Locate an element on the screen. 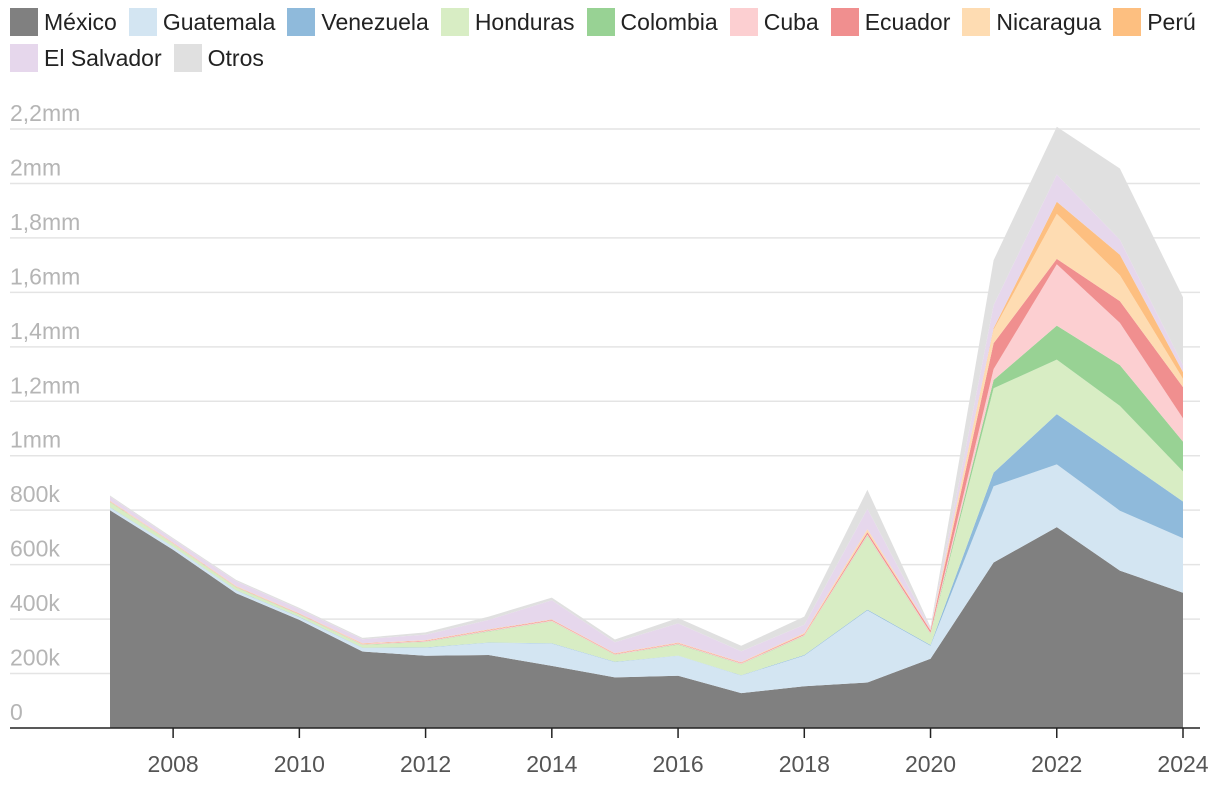 The width and height of the screenshot is (1220, 790). legend-label: El Salvador is located at coordinates (103, 57).